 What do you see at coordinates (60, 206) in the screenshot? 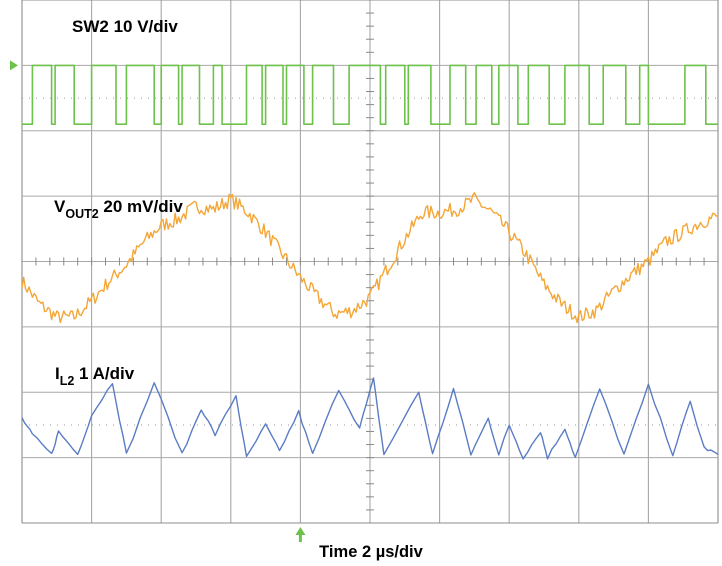
I see `vout-label-main: V` at bounding box center [60, 206].